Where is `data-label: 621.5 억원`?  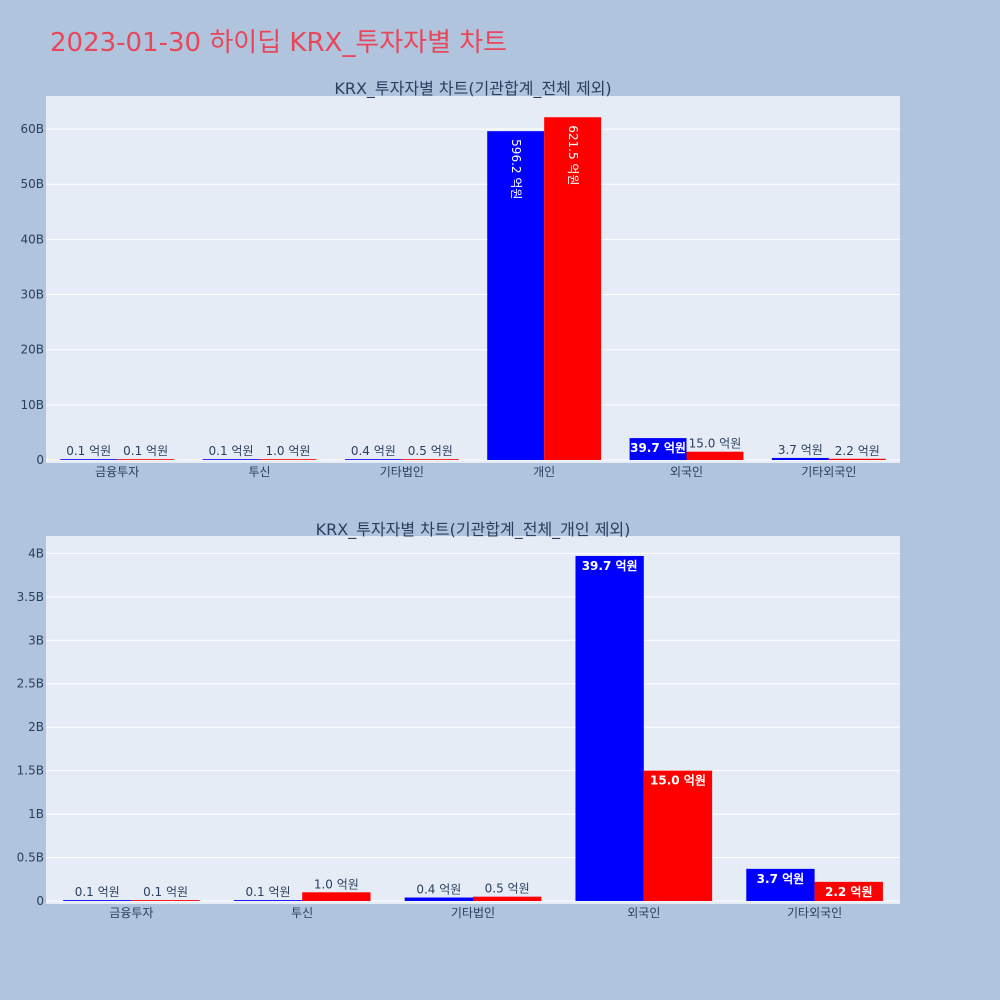 data-label: 621.5 억원 is located at coordinates (573, 155).